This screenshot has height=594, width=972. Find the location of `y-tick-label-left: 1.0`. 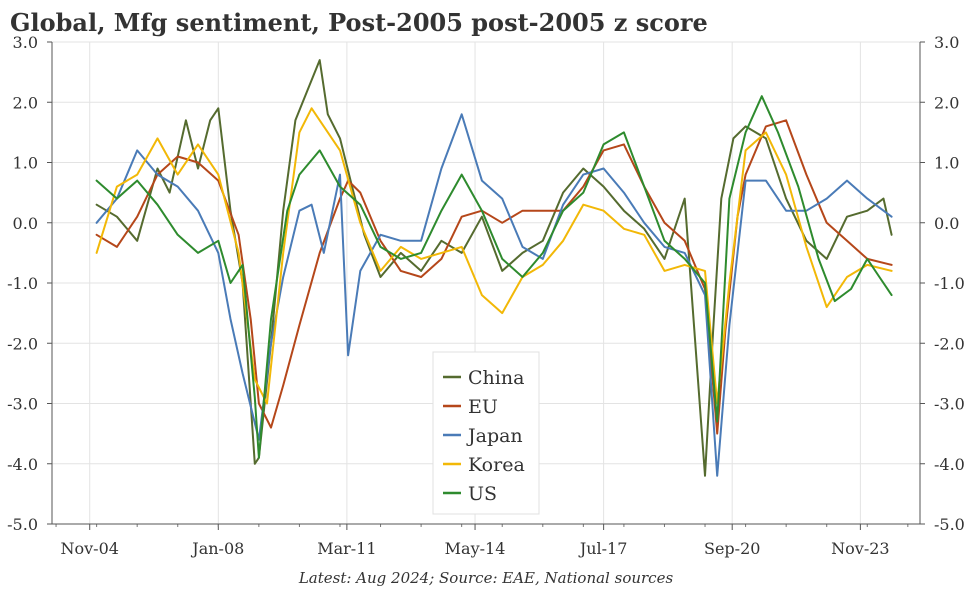

y-tick-label-left: 1.0 is located at coordinates (25, 163).